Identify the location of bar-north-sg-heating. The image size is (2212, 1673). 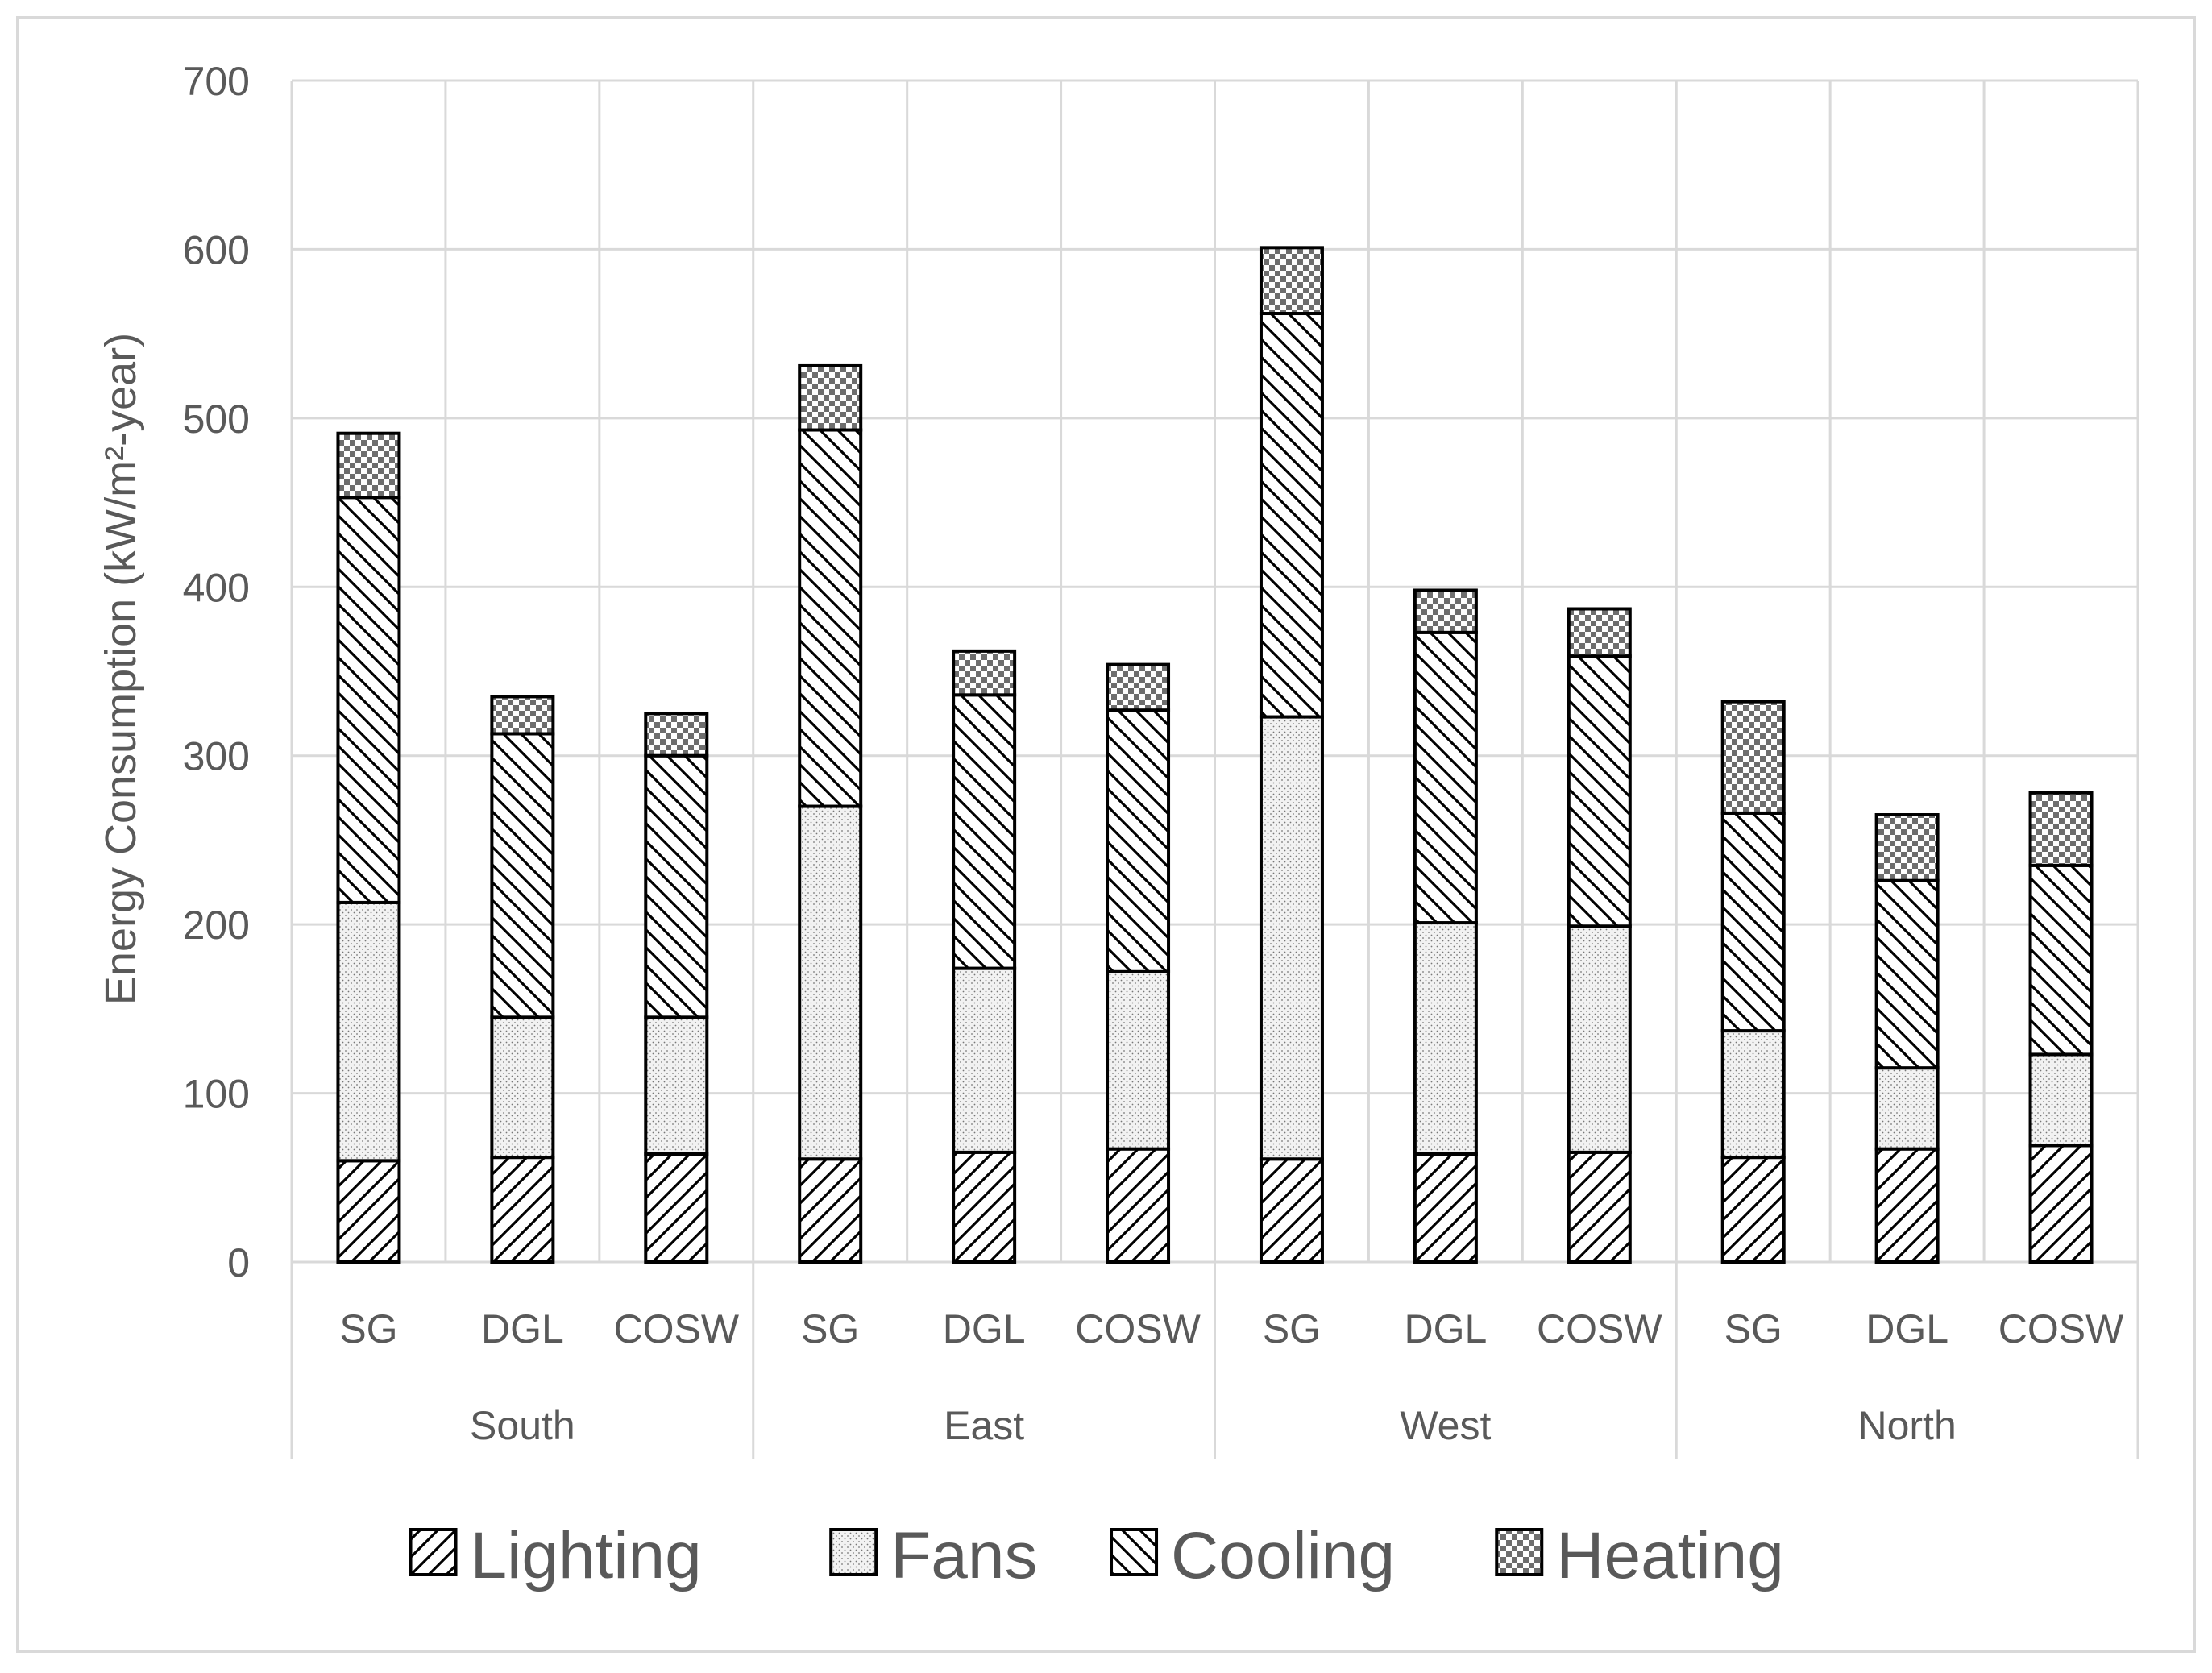
(1753, 757).